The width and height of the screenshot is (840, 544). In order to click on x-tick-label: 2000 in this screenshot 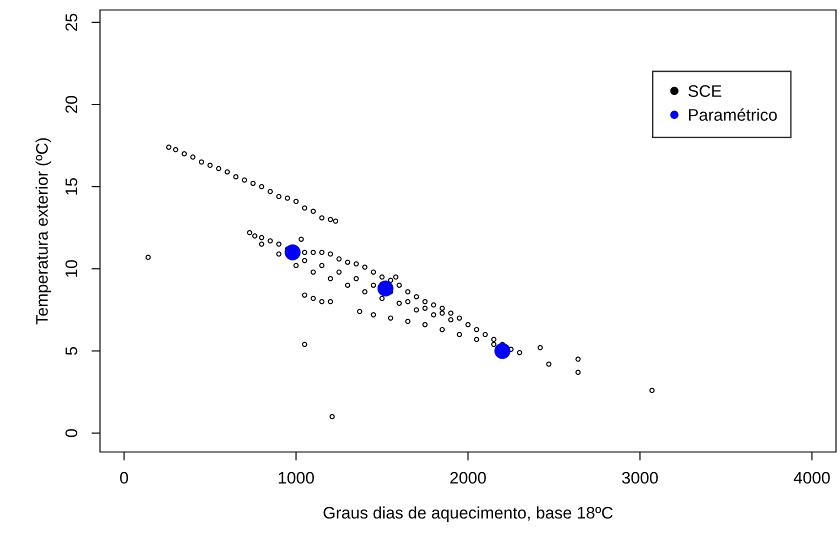, I will do `click(468, 478)`.